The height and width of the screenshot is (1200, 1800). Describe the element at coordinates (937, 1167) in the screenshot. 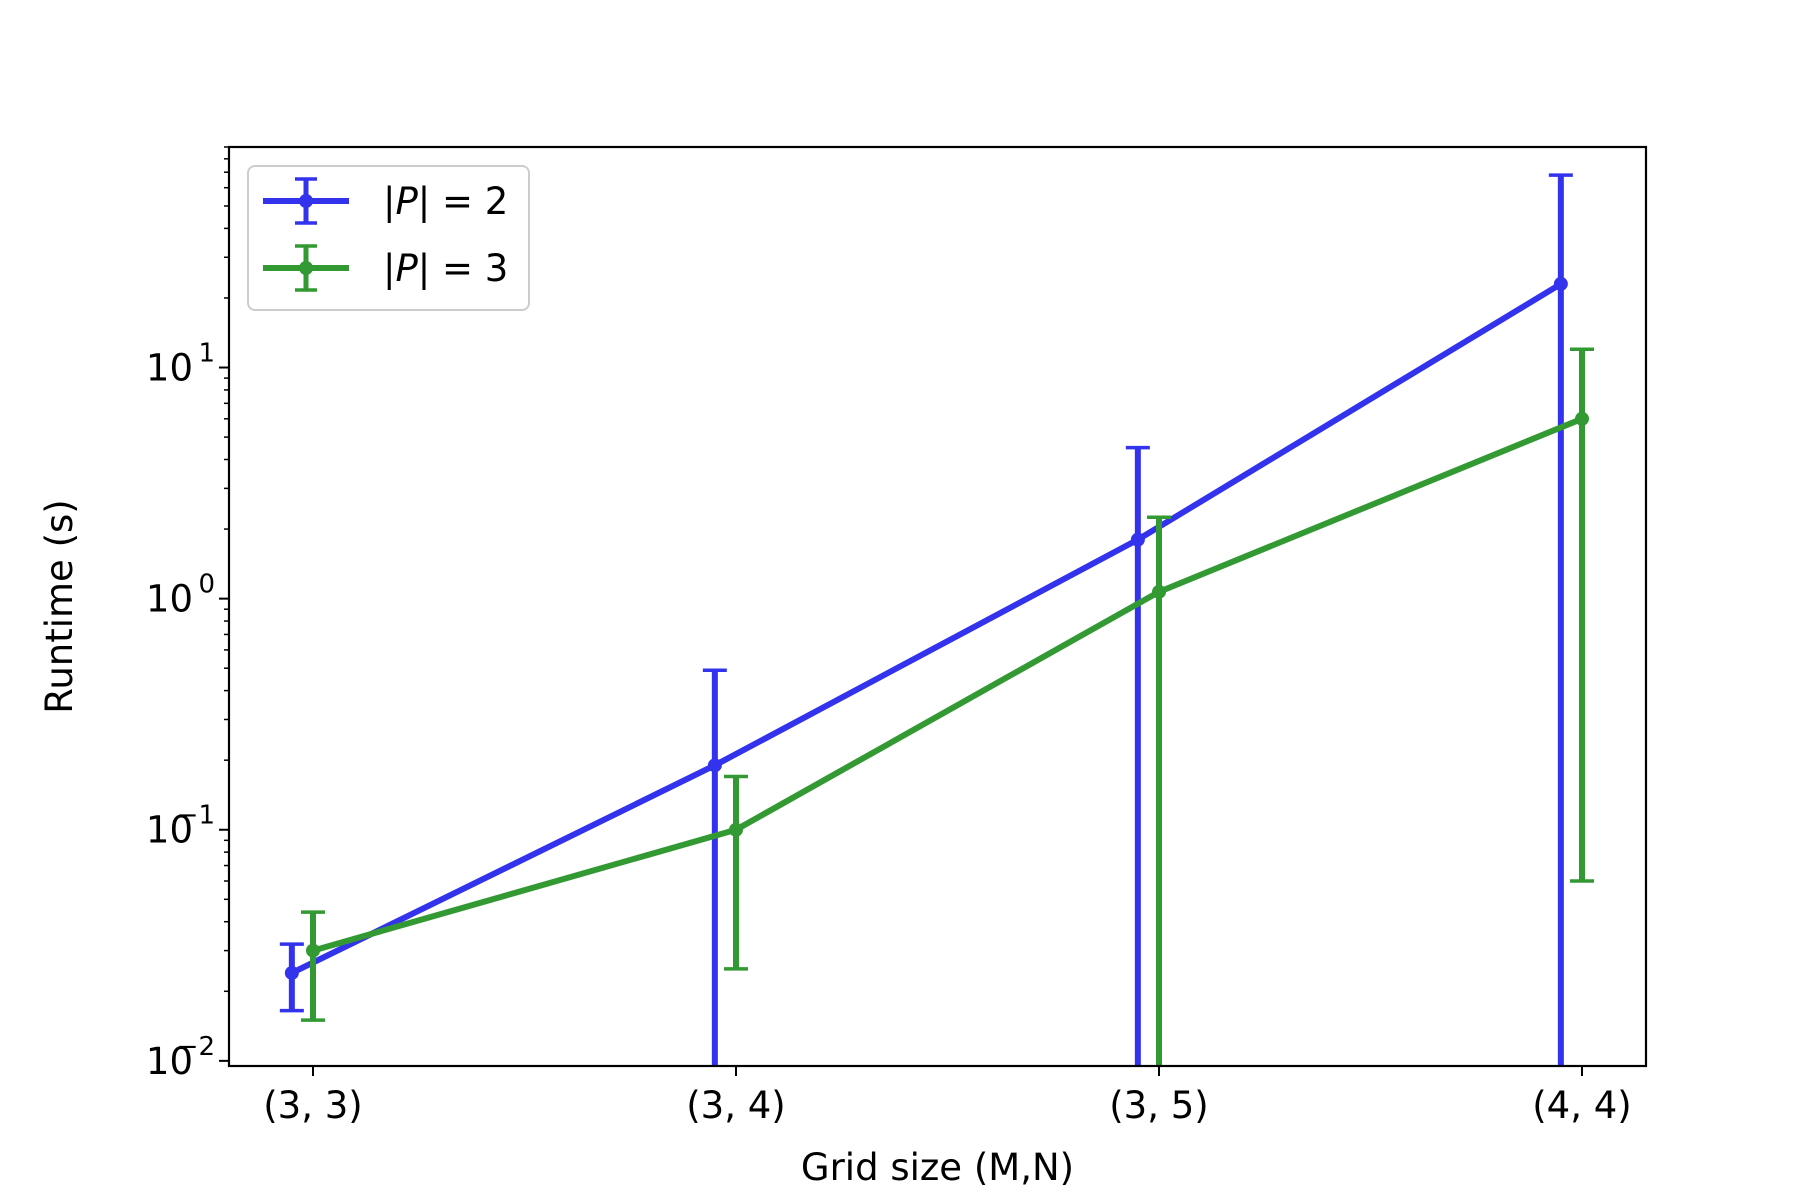

I see `x-axis-label: Grid size (M,N)` at that location.